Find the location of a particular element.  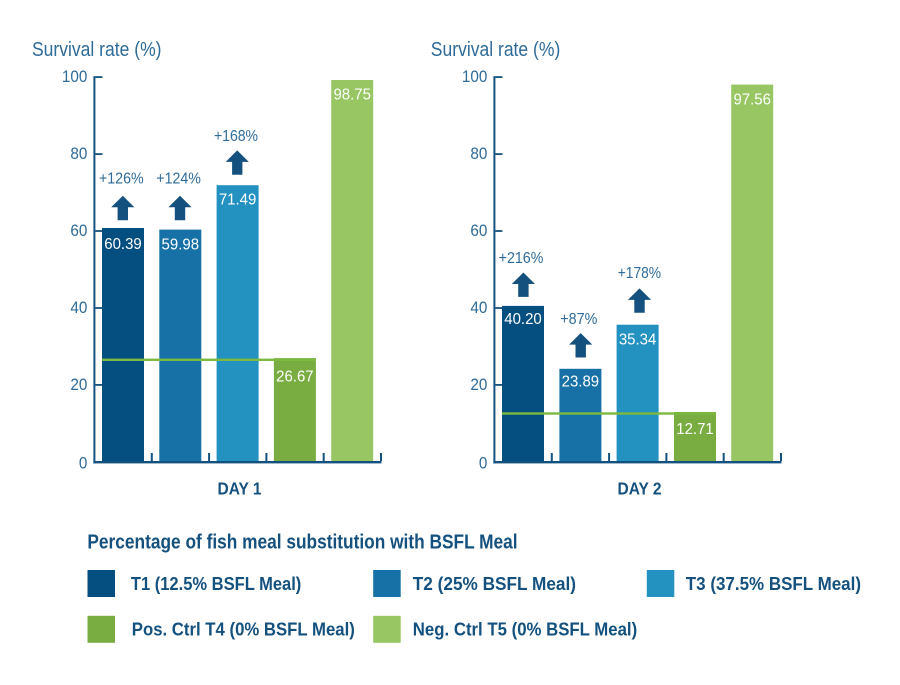

svg-text: Pos. Ctrl T4 (0% BSFL Meal) is located at coordinates (243, 630).